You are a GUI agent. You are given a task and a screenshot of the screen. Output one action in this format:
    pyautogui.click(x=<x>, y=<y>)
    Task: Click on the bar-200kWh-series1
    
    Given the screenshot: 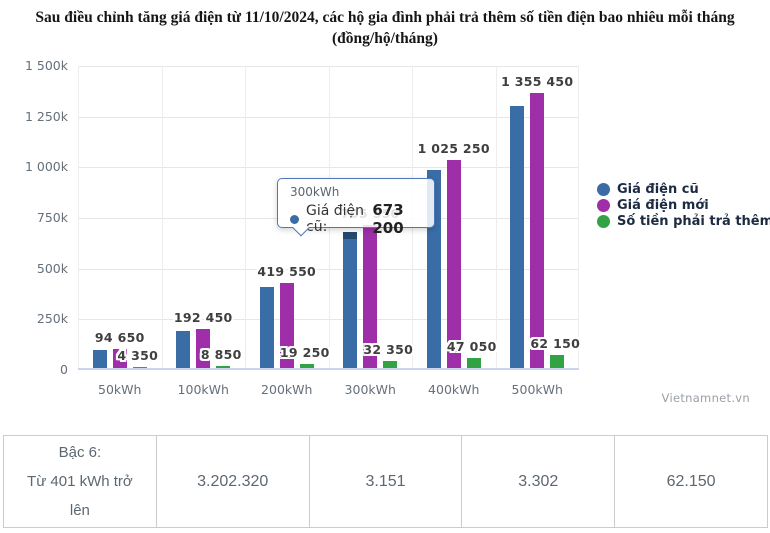 What is the action you would take?
    pyautogui.click(x=286, y=325)
    